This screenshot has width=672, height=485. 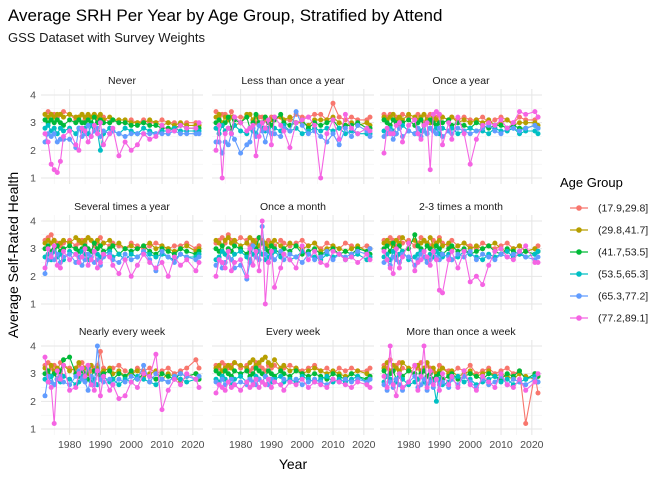 I want to click on legend-key: (29.8,41.7], so click(x=609, y=231).